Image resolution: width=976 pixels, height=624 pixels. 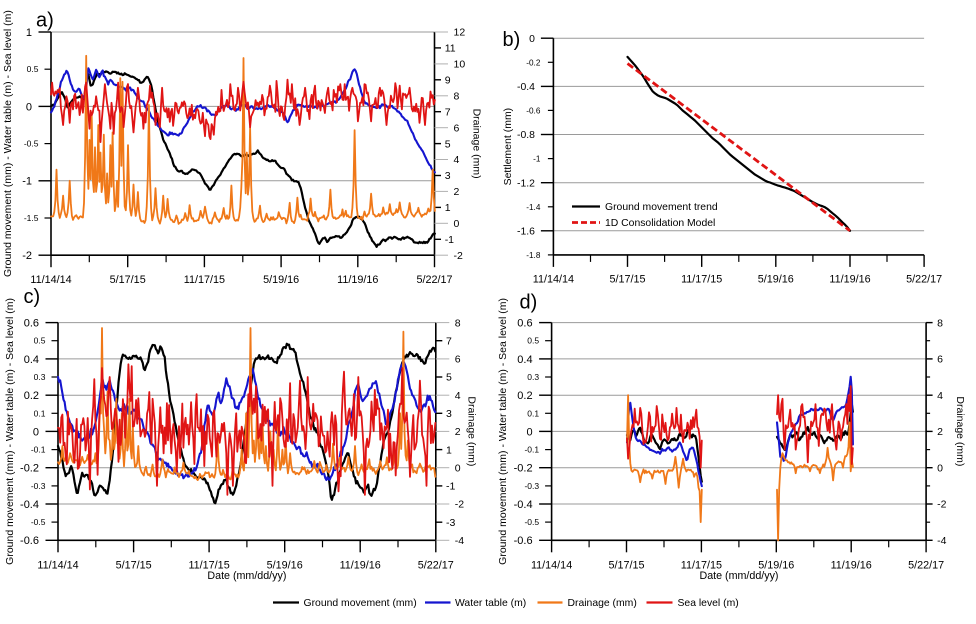 What do you see at coordinates (526, 135) in the screenshot?
I see `svg-text: -0.8` at bounding box center [526, 135].